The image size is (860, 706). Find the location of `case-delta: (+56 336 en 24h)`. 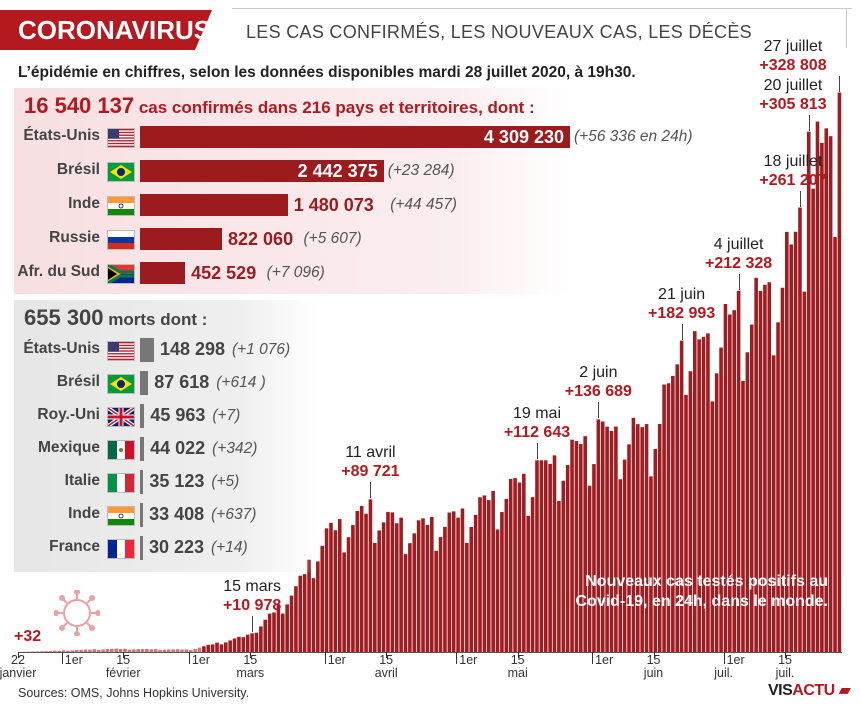

case-delta: (+56 336 en 24h) is located at coordinates (633, 136).